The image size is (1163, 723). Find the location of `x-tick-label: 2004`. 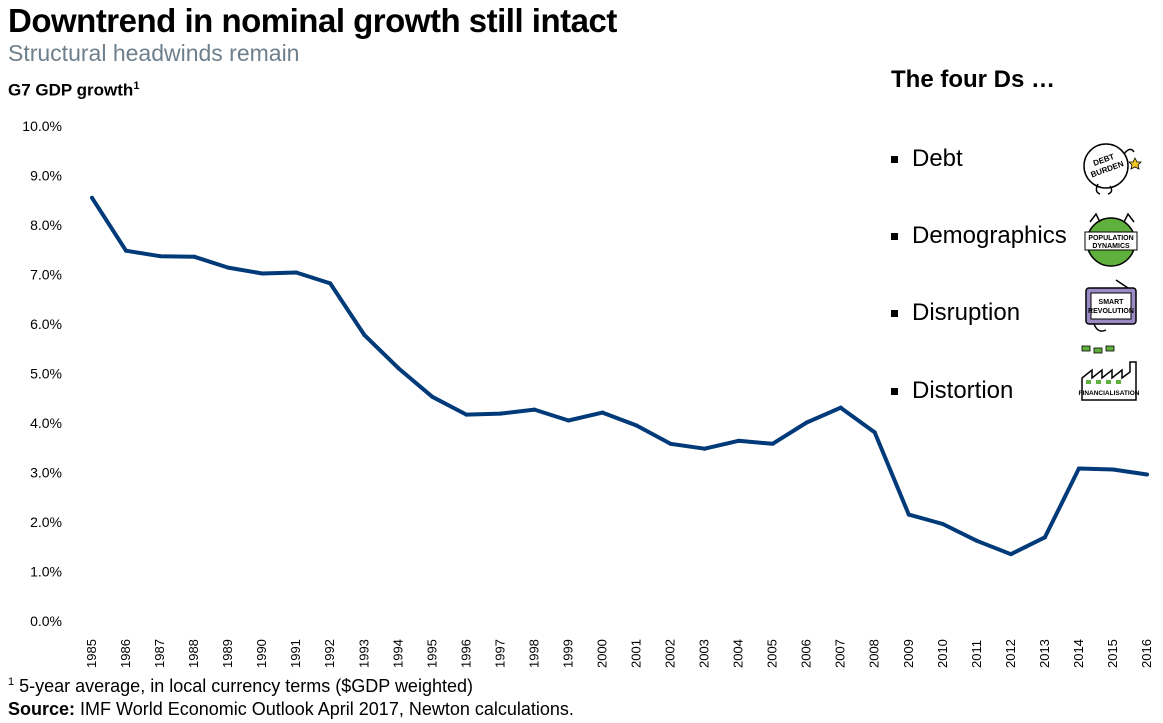

x-tick-label: 2004 is located at coordinates (738, 653).